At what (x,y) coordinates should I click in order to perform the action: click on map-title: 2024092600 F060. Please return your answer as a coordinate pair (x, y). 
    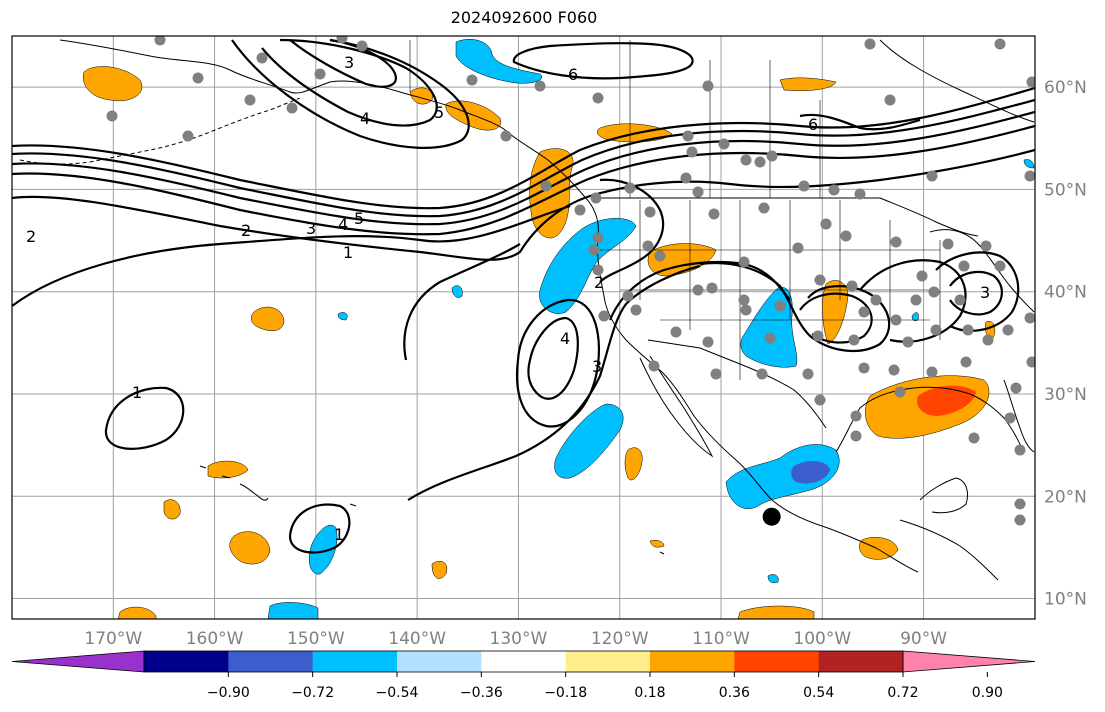
    Looking at the image, I should click on (524, 17).